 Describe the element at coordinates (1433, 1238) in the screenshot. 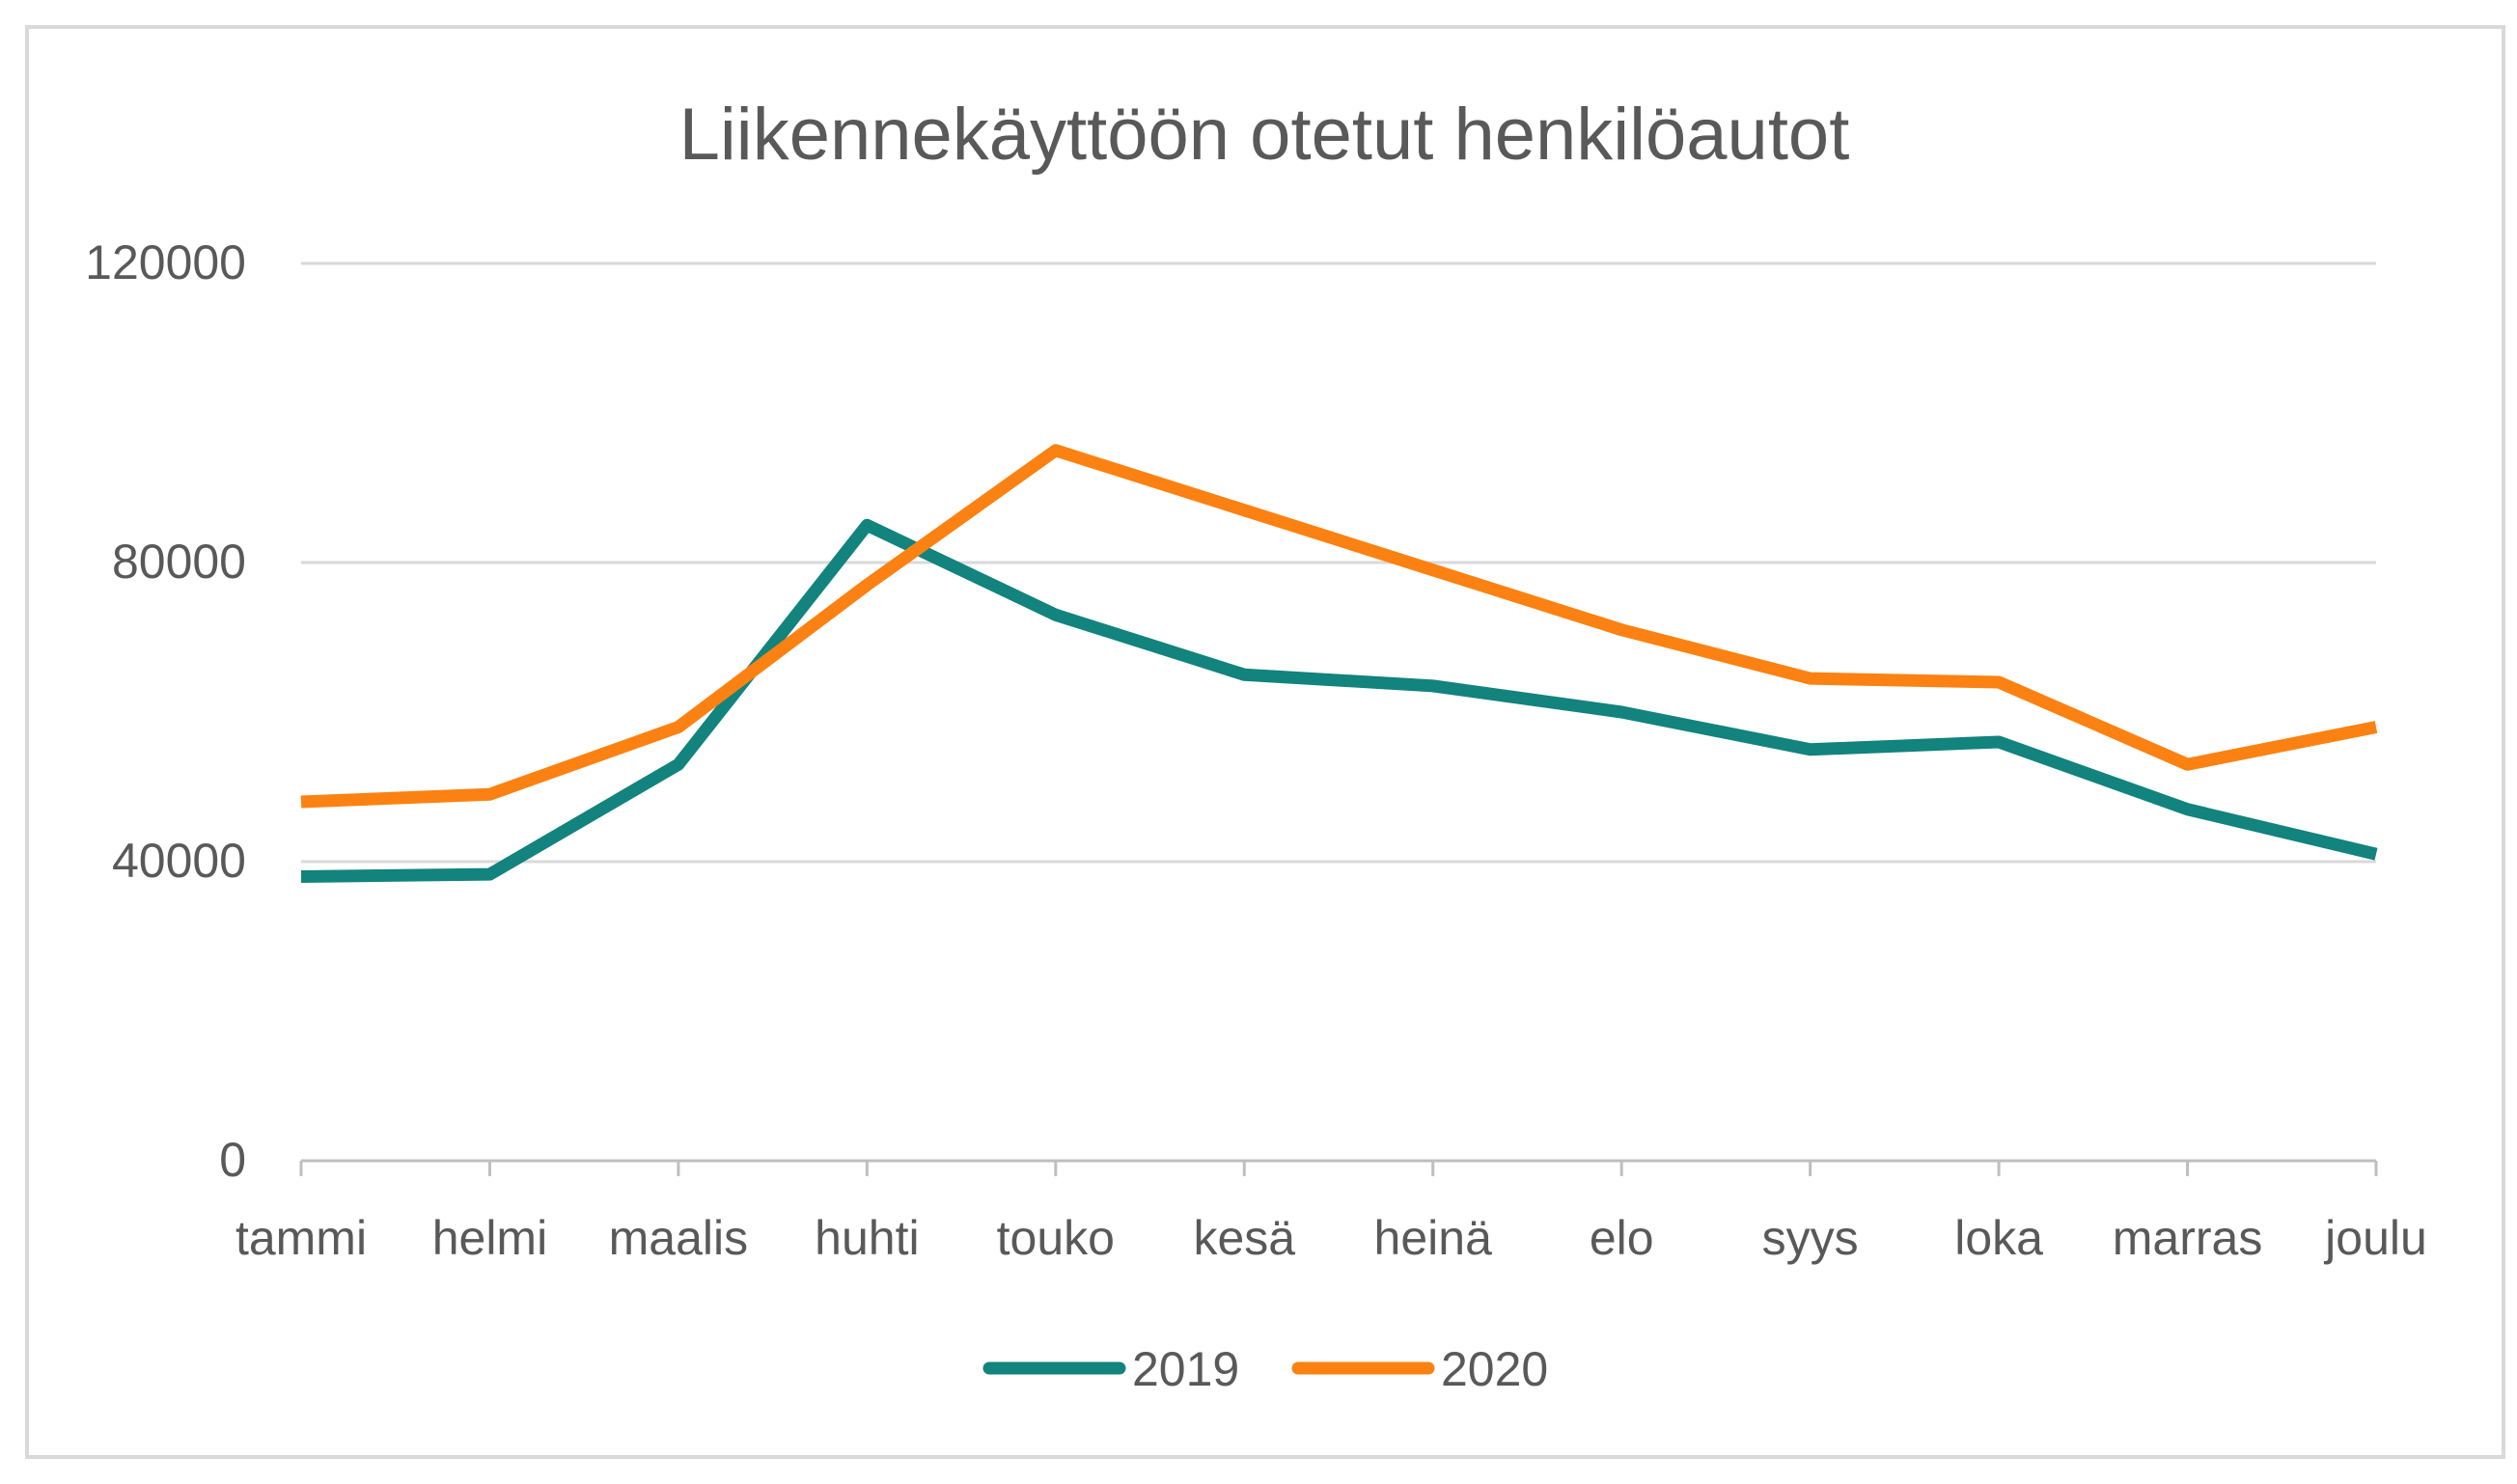

I see `x-tick-label: heinä` at that location.